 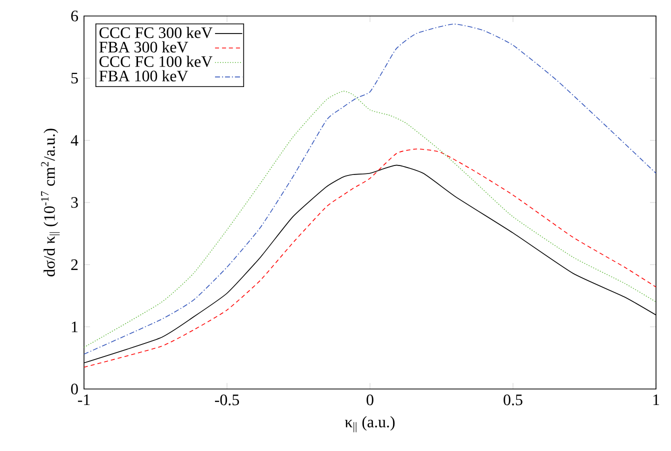 I want to click on x-tick-label: -1, so click(x=84, y=400).